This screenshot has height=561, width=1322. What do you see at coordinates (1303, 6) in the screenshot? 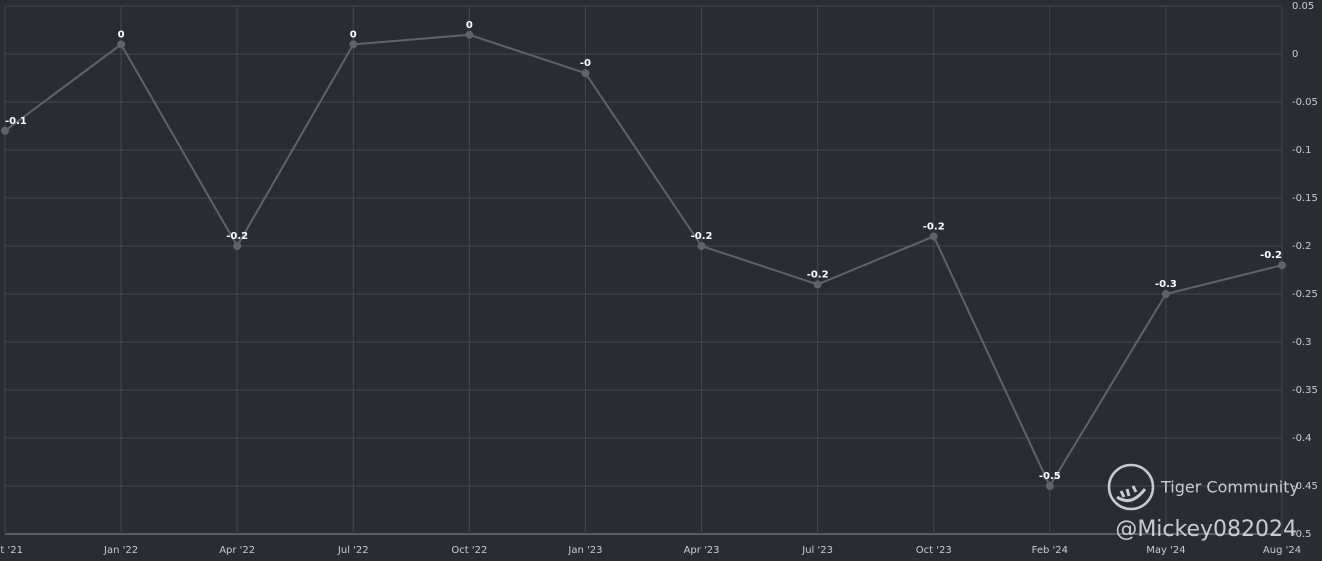
I see `y-tick-label: 0.05` at bounding box center [1303, 6].